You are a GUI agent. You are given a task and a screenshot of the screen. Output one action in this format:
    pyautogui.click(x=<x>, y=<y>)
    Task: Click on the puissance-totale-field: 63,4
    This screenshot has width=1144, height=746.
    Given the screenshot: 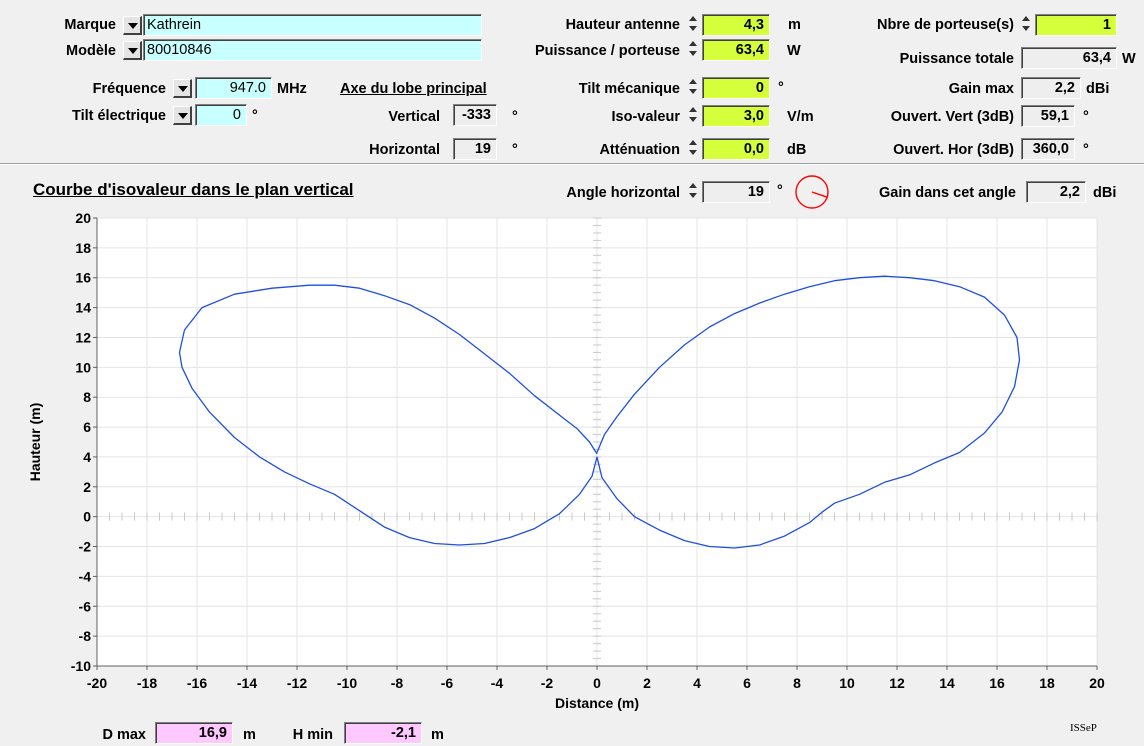 What is the action you would take?
    pyautogui.click(x=1069, y=58)
    